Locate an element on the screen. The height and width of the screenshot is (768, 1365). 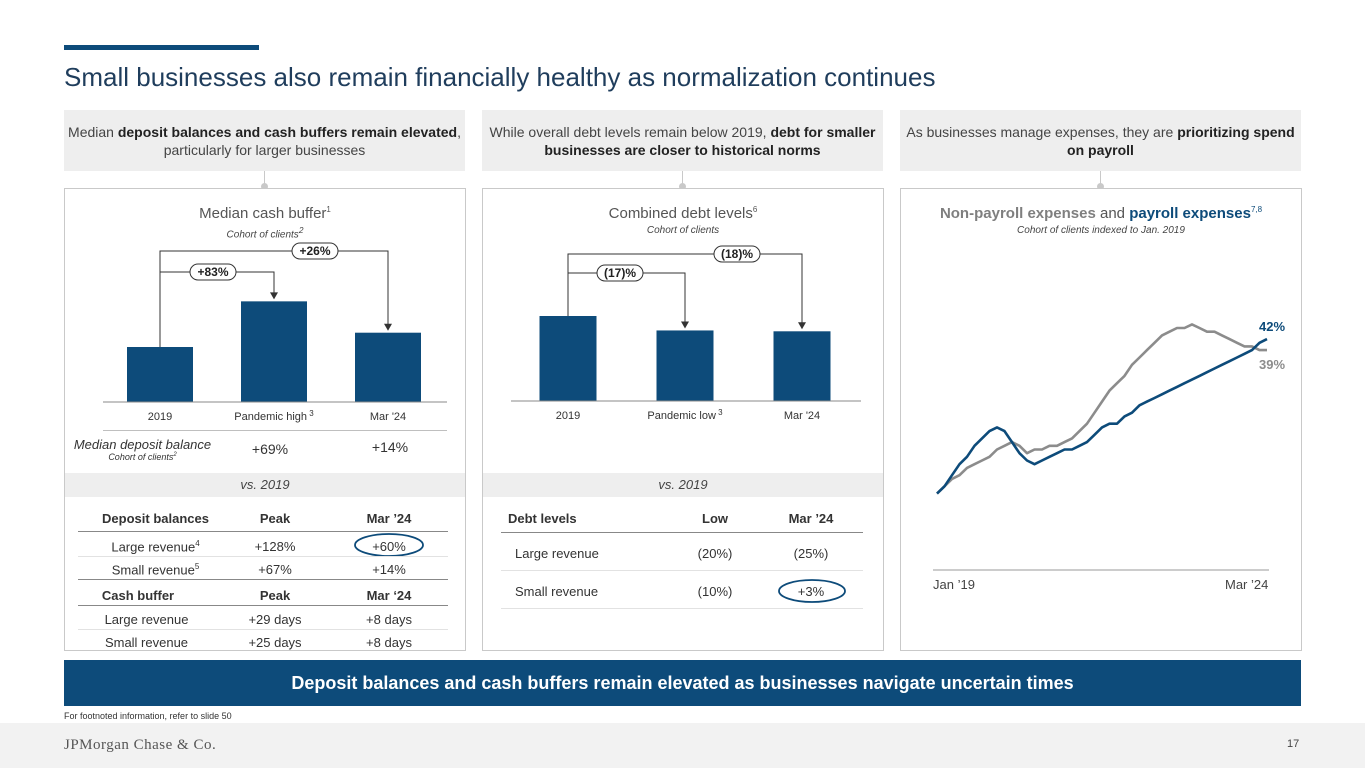
company-logo: JPMorgan Chase & Co. is located at coordinates (140, 745).